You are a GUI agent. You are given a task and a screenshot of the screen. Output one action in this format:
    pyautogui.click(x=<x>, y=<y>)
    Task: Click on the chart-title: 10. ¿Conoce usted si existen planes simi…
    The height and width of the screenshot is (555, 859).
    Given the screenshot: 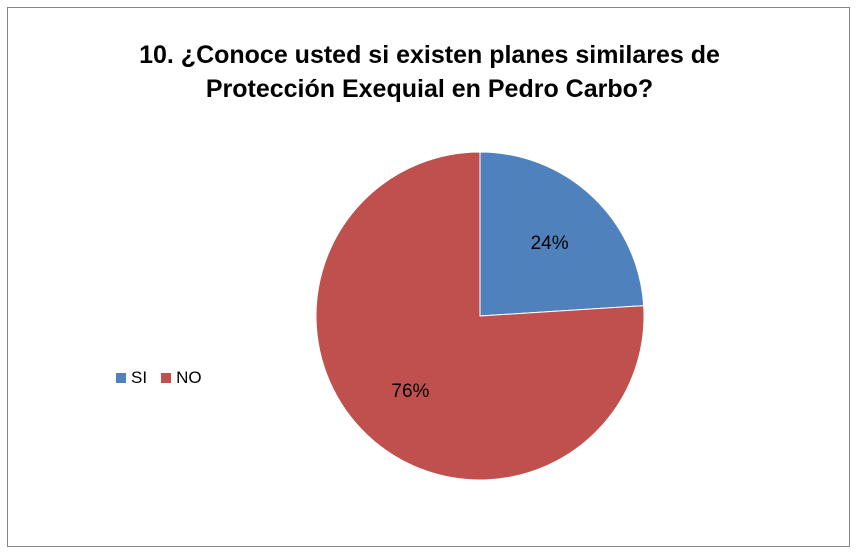 What is the action you would take?
    pyautogui.click(x=429, y=72)
    